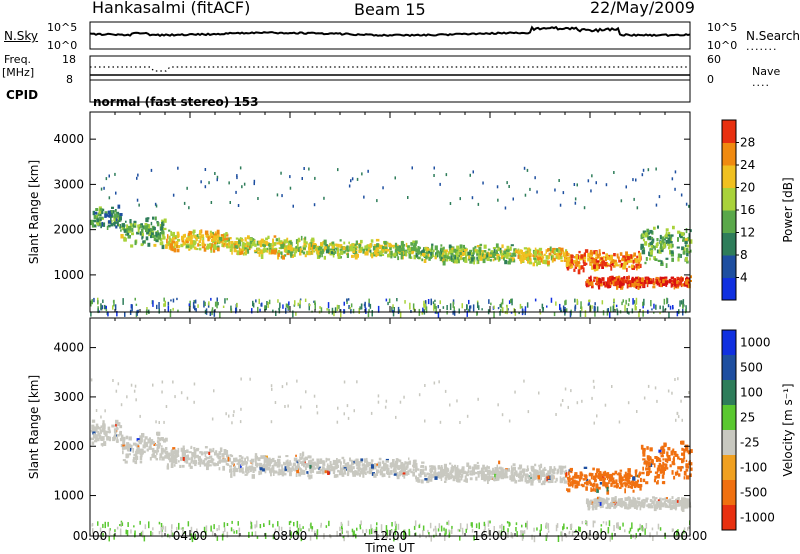 This screenshot has height=554, width=800. I want to click on station-title: Hankasalmi (fitACF), so click(171, 8).